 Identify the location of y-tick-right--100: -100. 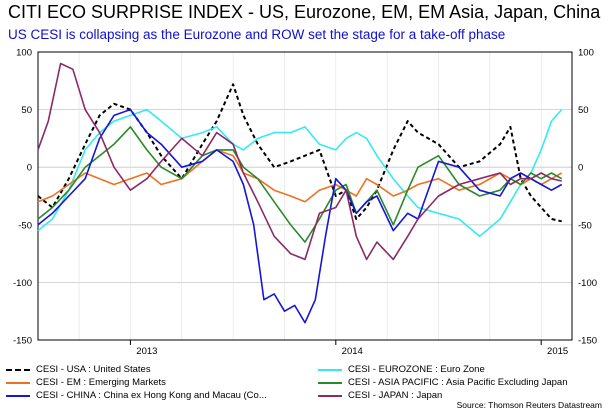
(587, 283).